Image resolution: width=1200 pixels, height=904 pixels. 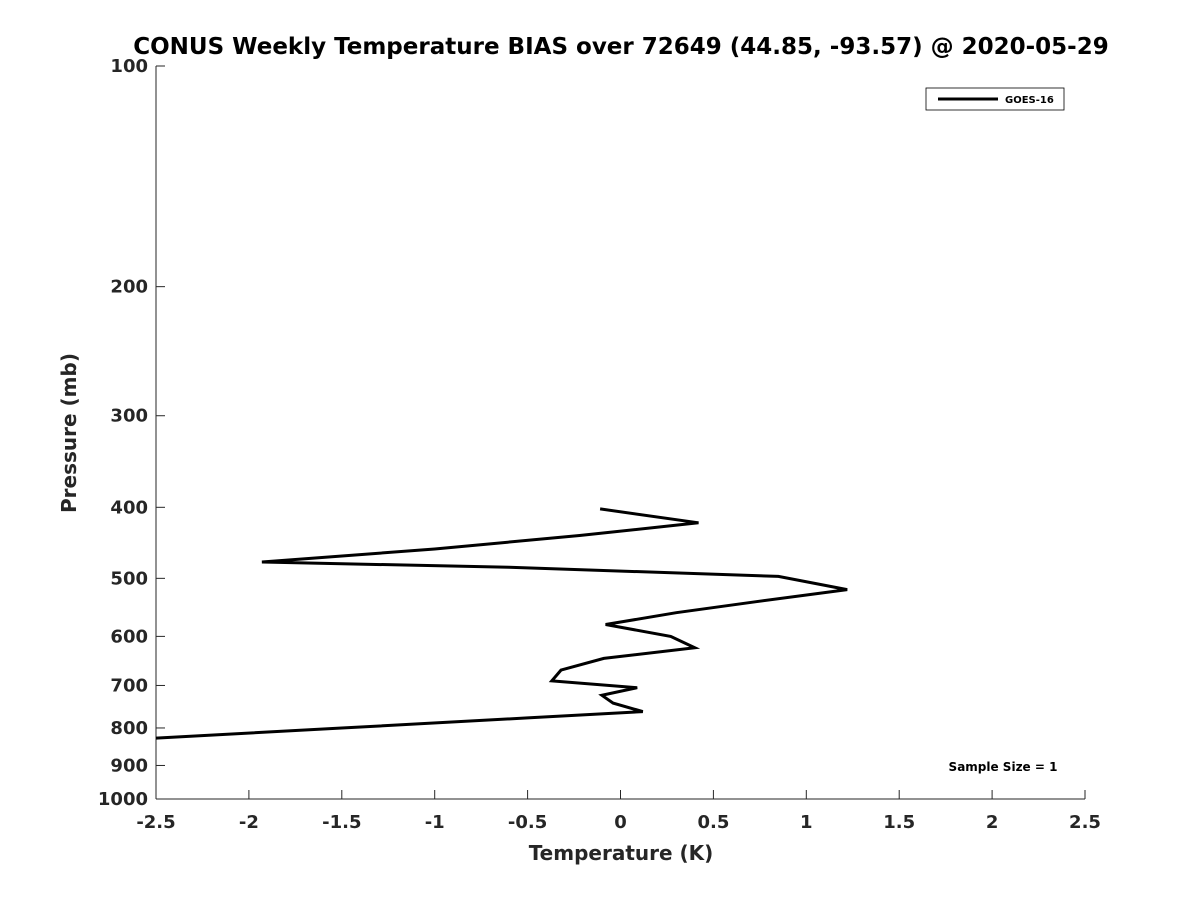 What do you see at coordinates (155, 822) in the screenshot?
I see `x-tick-label: -2.5` at bounding box center [155, 822].